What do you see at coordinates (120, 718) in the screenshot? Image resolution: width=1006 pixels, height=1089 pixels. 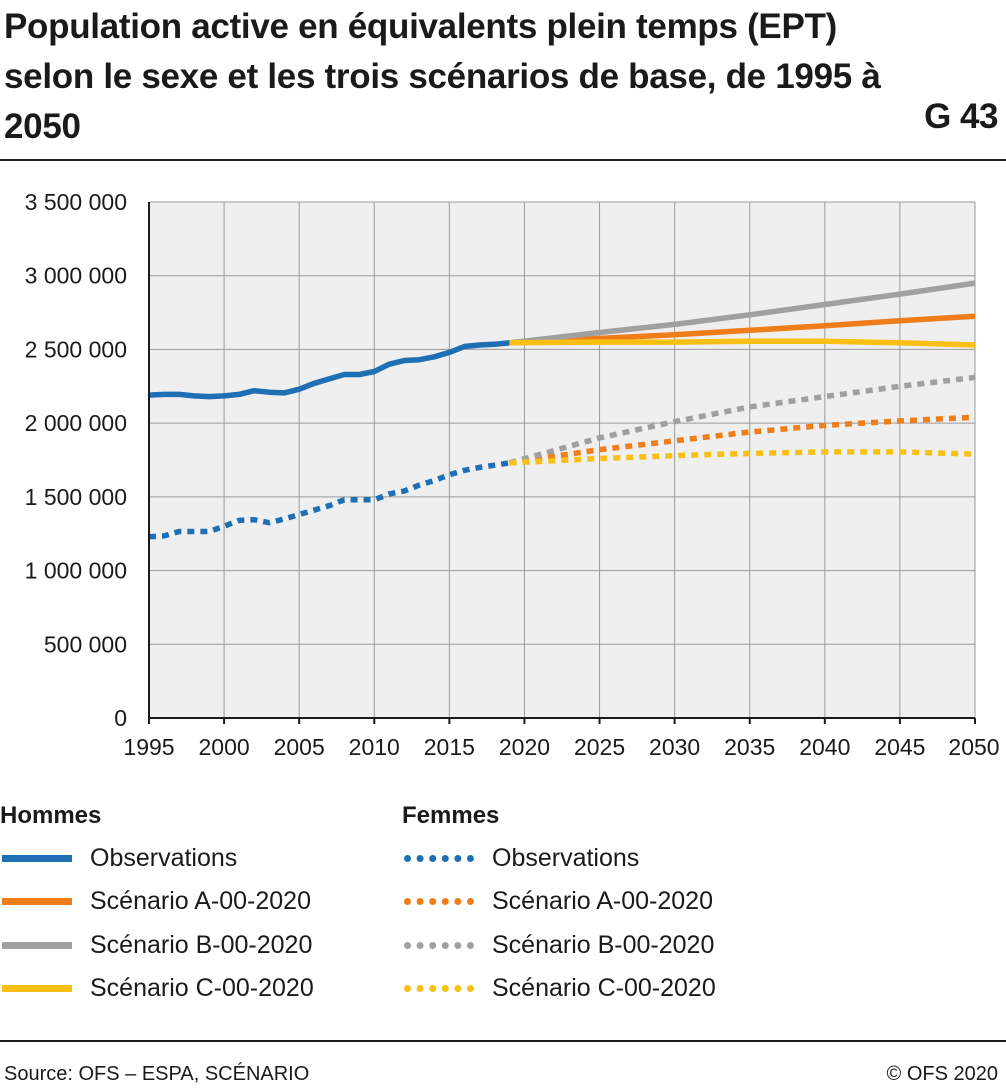 I see `y-tick-label: 0` at bounding box center [120, 718].